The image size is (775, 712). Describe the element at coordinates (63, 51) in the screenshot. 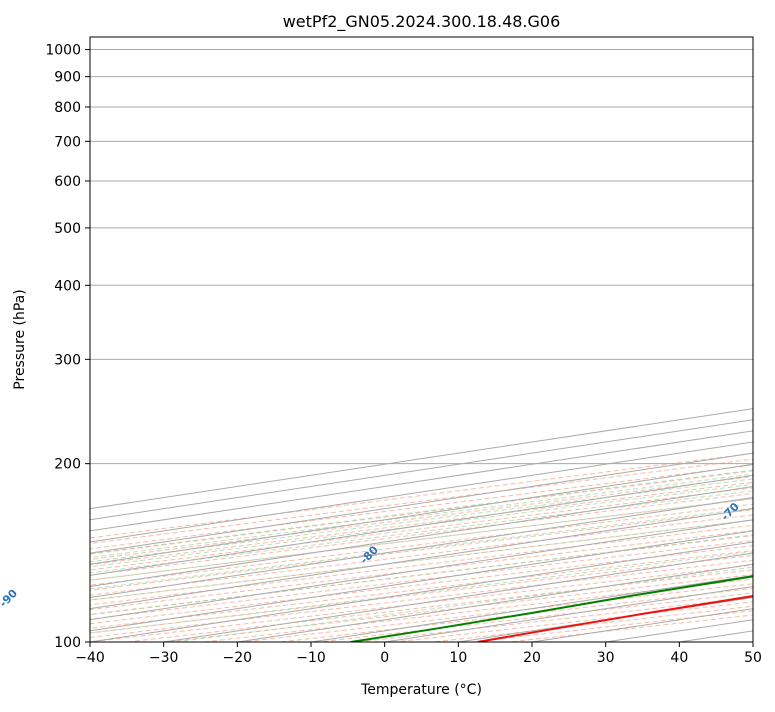

I see `y-tick-label: 1000` at that location.